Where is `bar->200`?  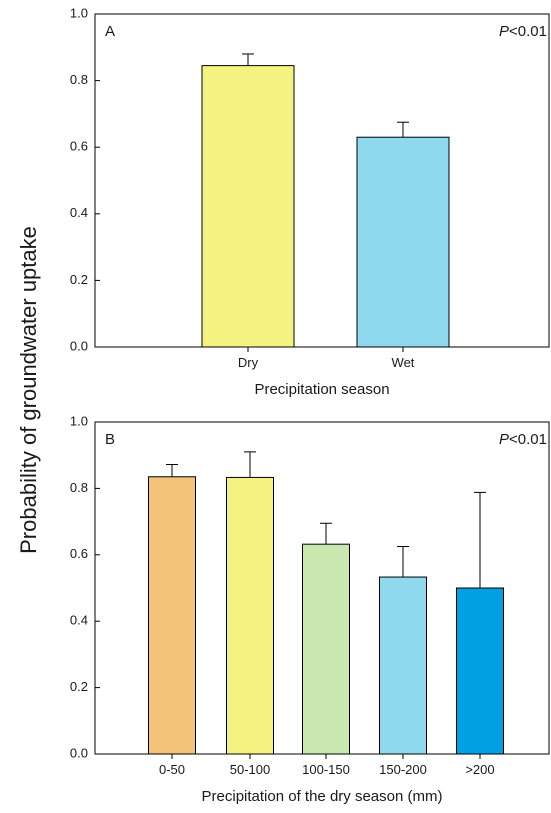 bar->200 is located at coordinates (480, 671).